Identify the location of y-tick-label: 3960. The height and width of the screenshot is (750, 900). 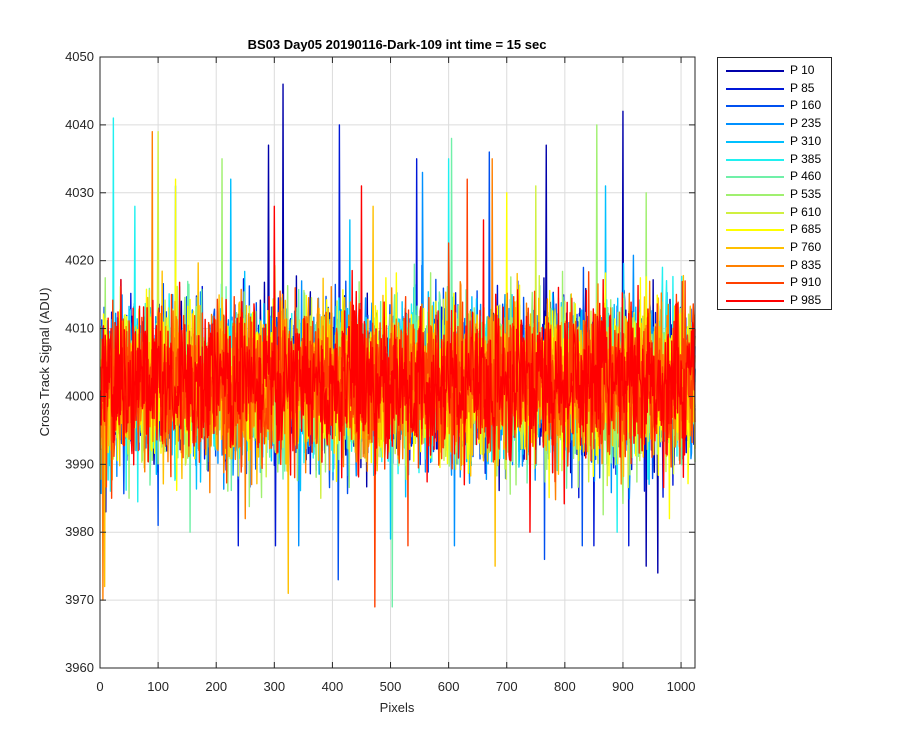
(79, 667).